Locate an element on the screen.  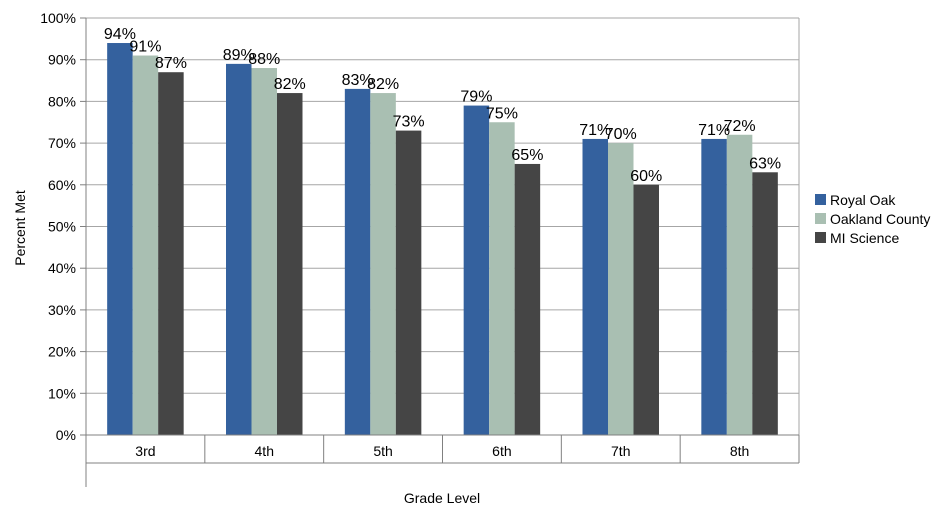
y-axis-ticks: 0% 10% 20% 30% 40% 50% 60% 70% 80% 90% 100% is located at coordinates (63, 226).